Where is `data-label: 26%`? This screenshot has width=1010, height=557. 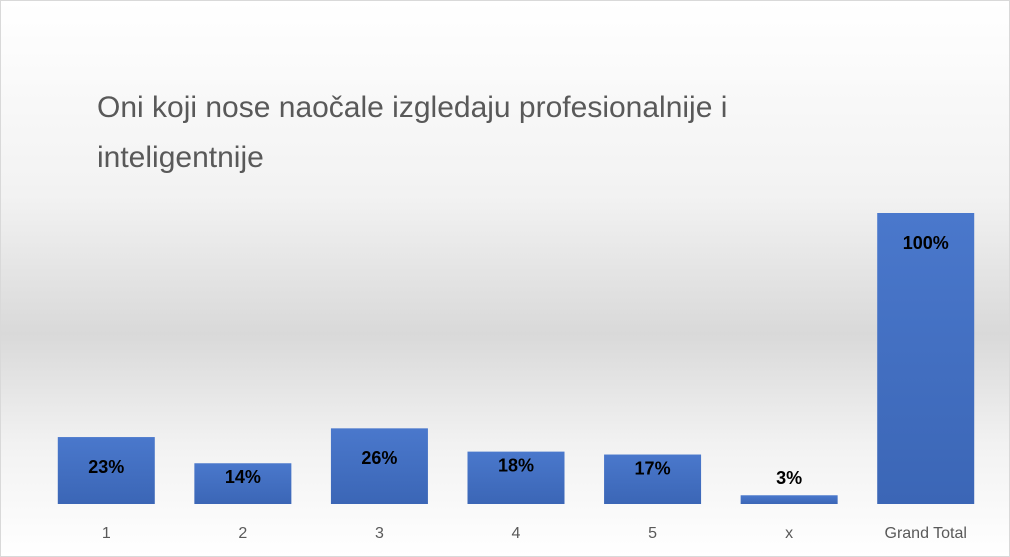 data-label: 26% is located at coordinates (379, 458).